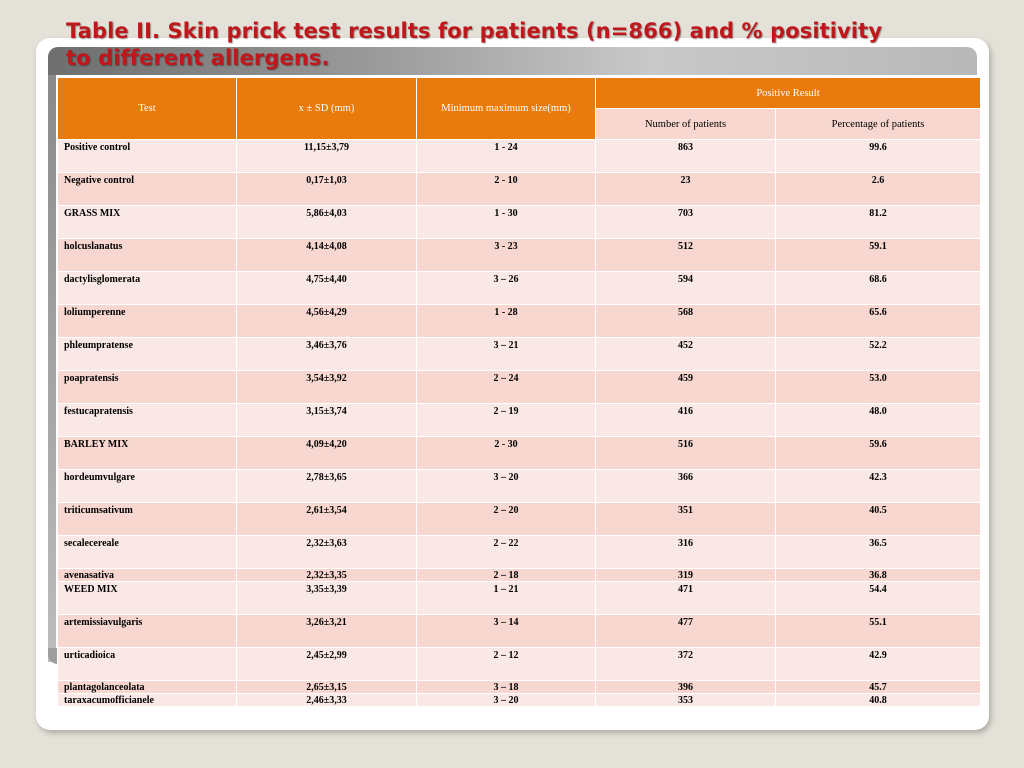  What do you see at coordinates (147, 222) in the screenshot?
I see `cell-test-name: GRASS MIX` at bounding box center [147, 222].